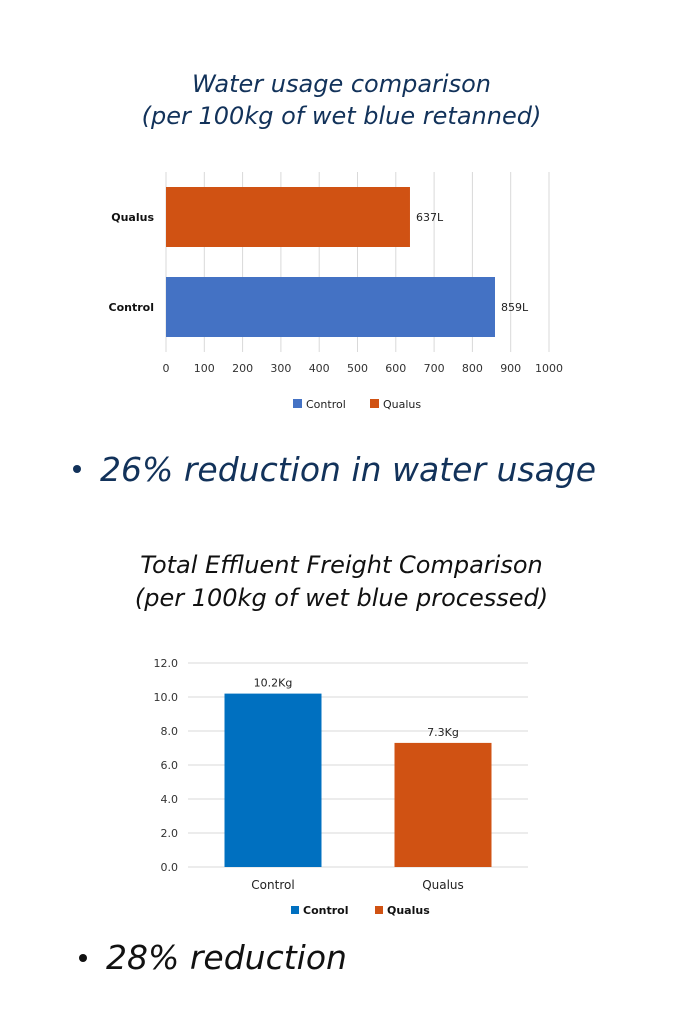 The height and width of the screenshot is (1024, 683). What do you see at coordinates (395, 368) in the screenshot?
I see `x-tick-label: 600` at bounding box center [395, 368].